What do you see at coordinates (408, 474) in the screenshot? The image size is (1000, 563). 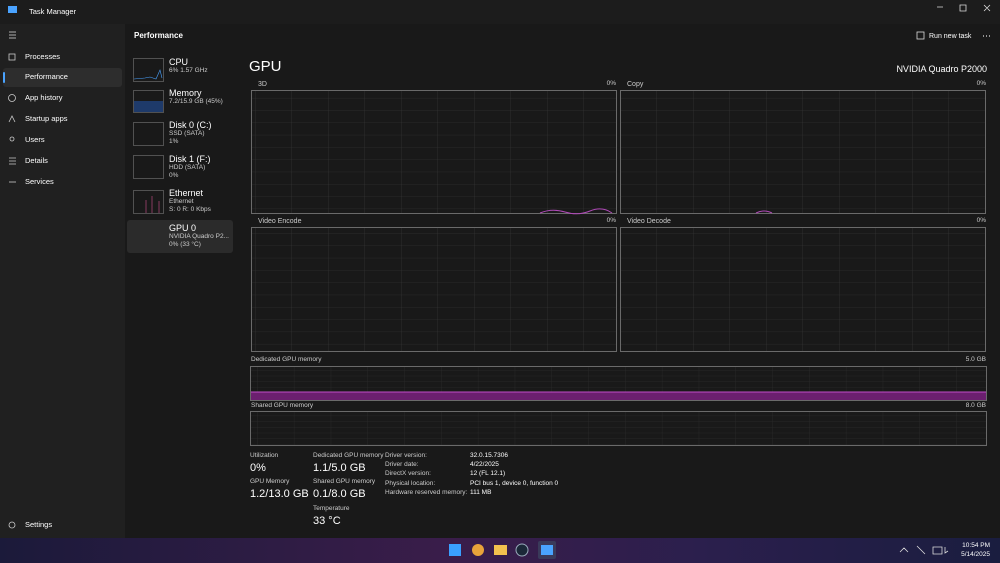 I see `property-label: DirectX version:` at bounding box center [408, 474].